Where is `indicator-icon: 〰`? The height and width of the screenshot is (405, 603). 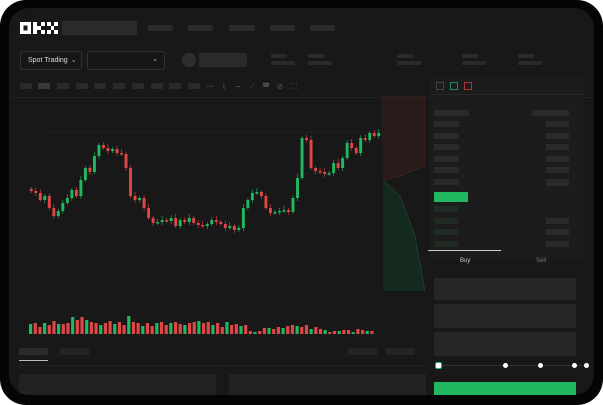 indicator-icon: 〰 is located at coordinates (210, 86).